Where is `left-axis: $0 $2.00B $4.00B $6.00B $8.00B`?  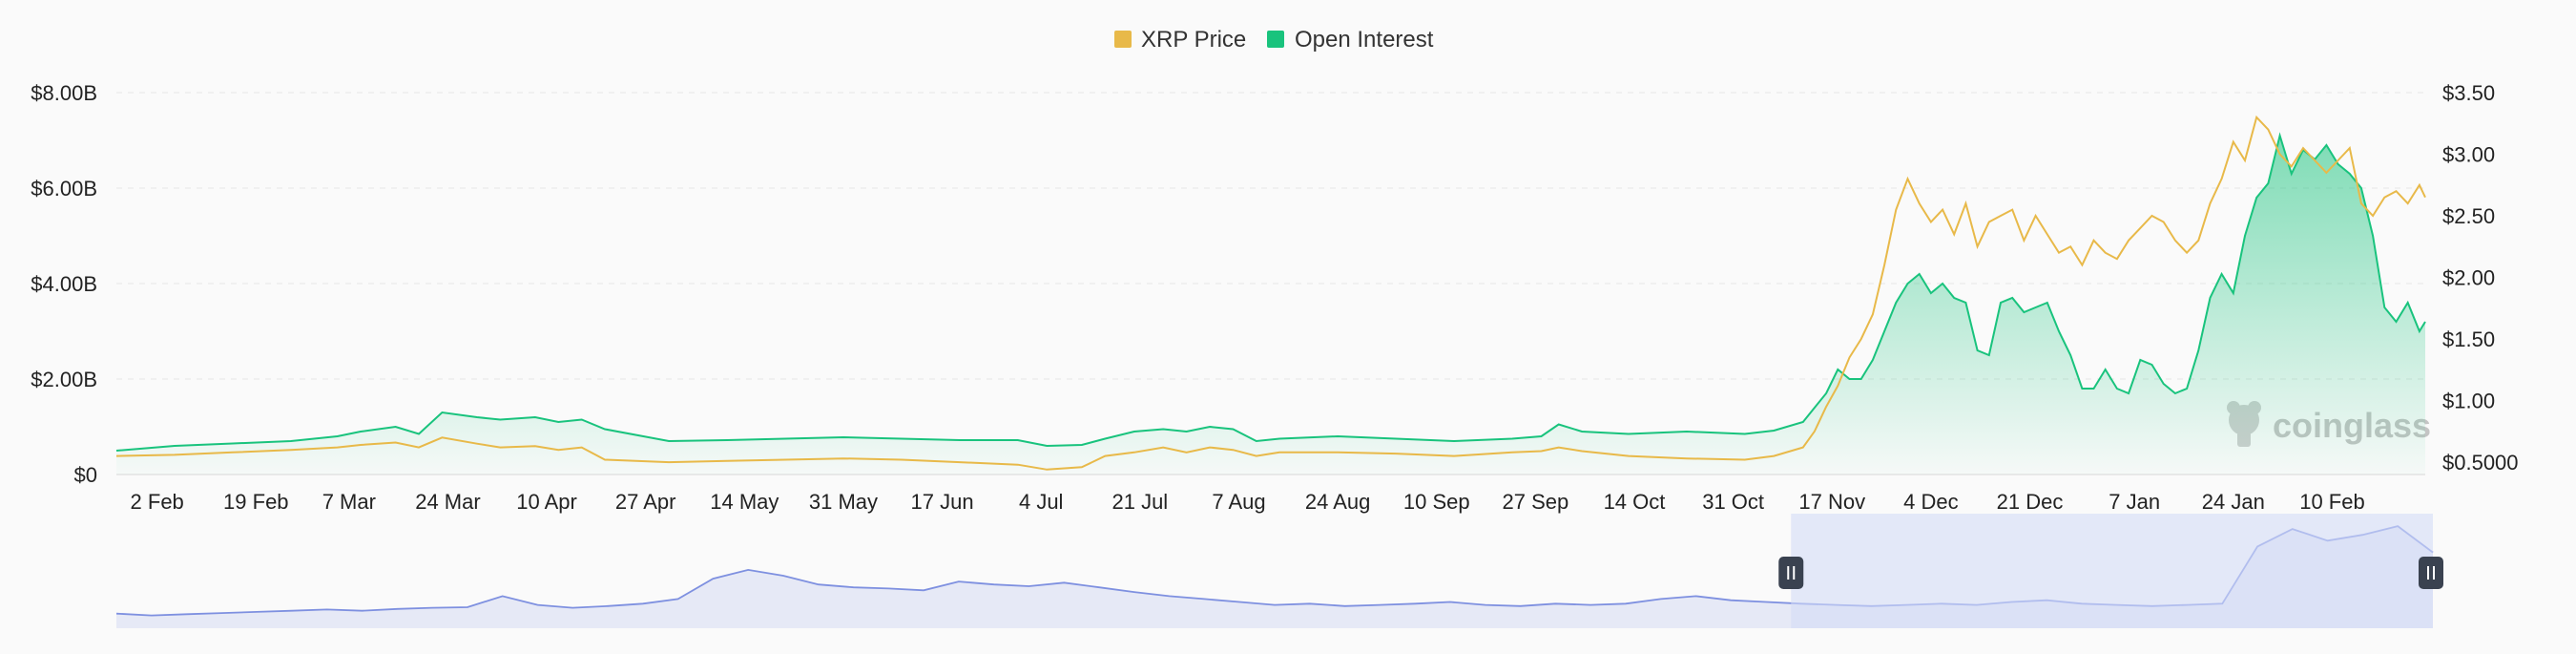 left-axis: $0 $2.00B $4.00B $6.00B $8.00B is located at coordinates (64, 284).